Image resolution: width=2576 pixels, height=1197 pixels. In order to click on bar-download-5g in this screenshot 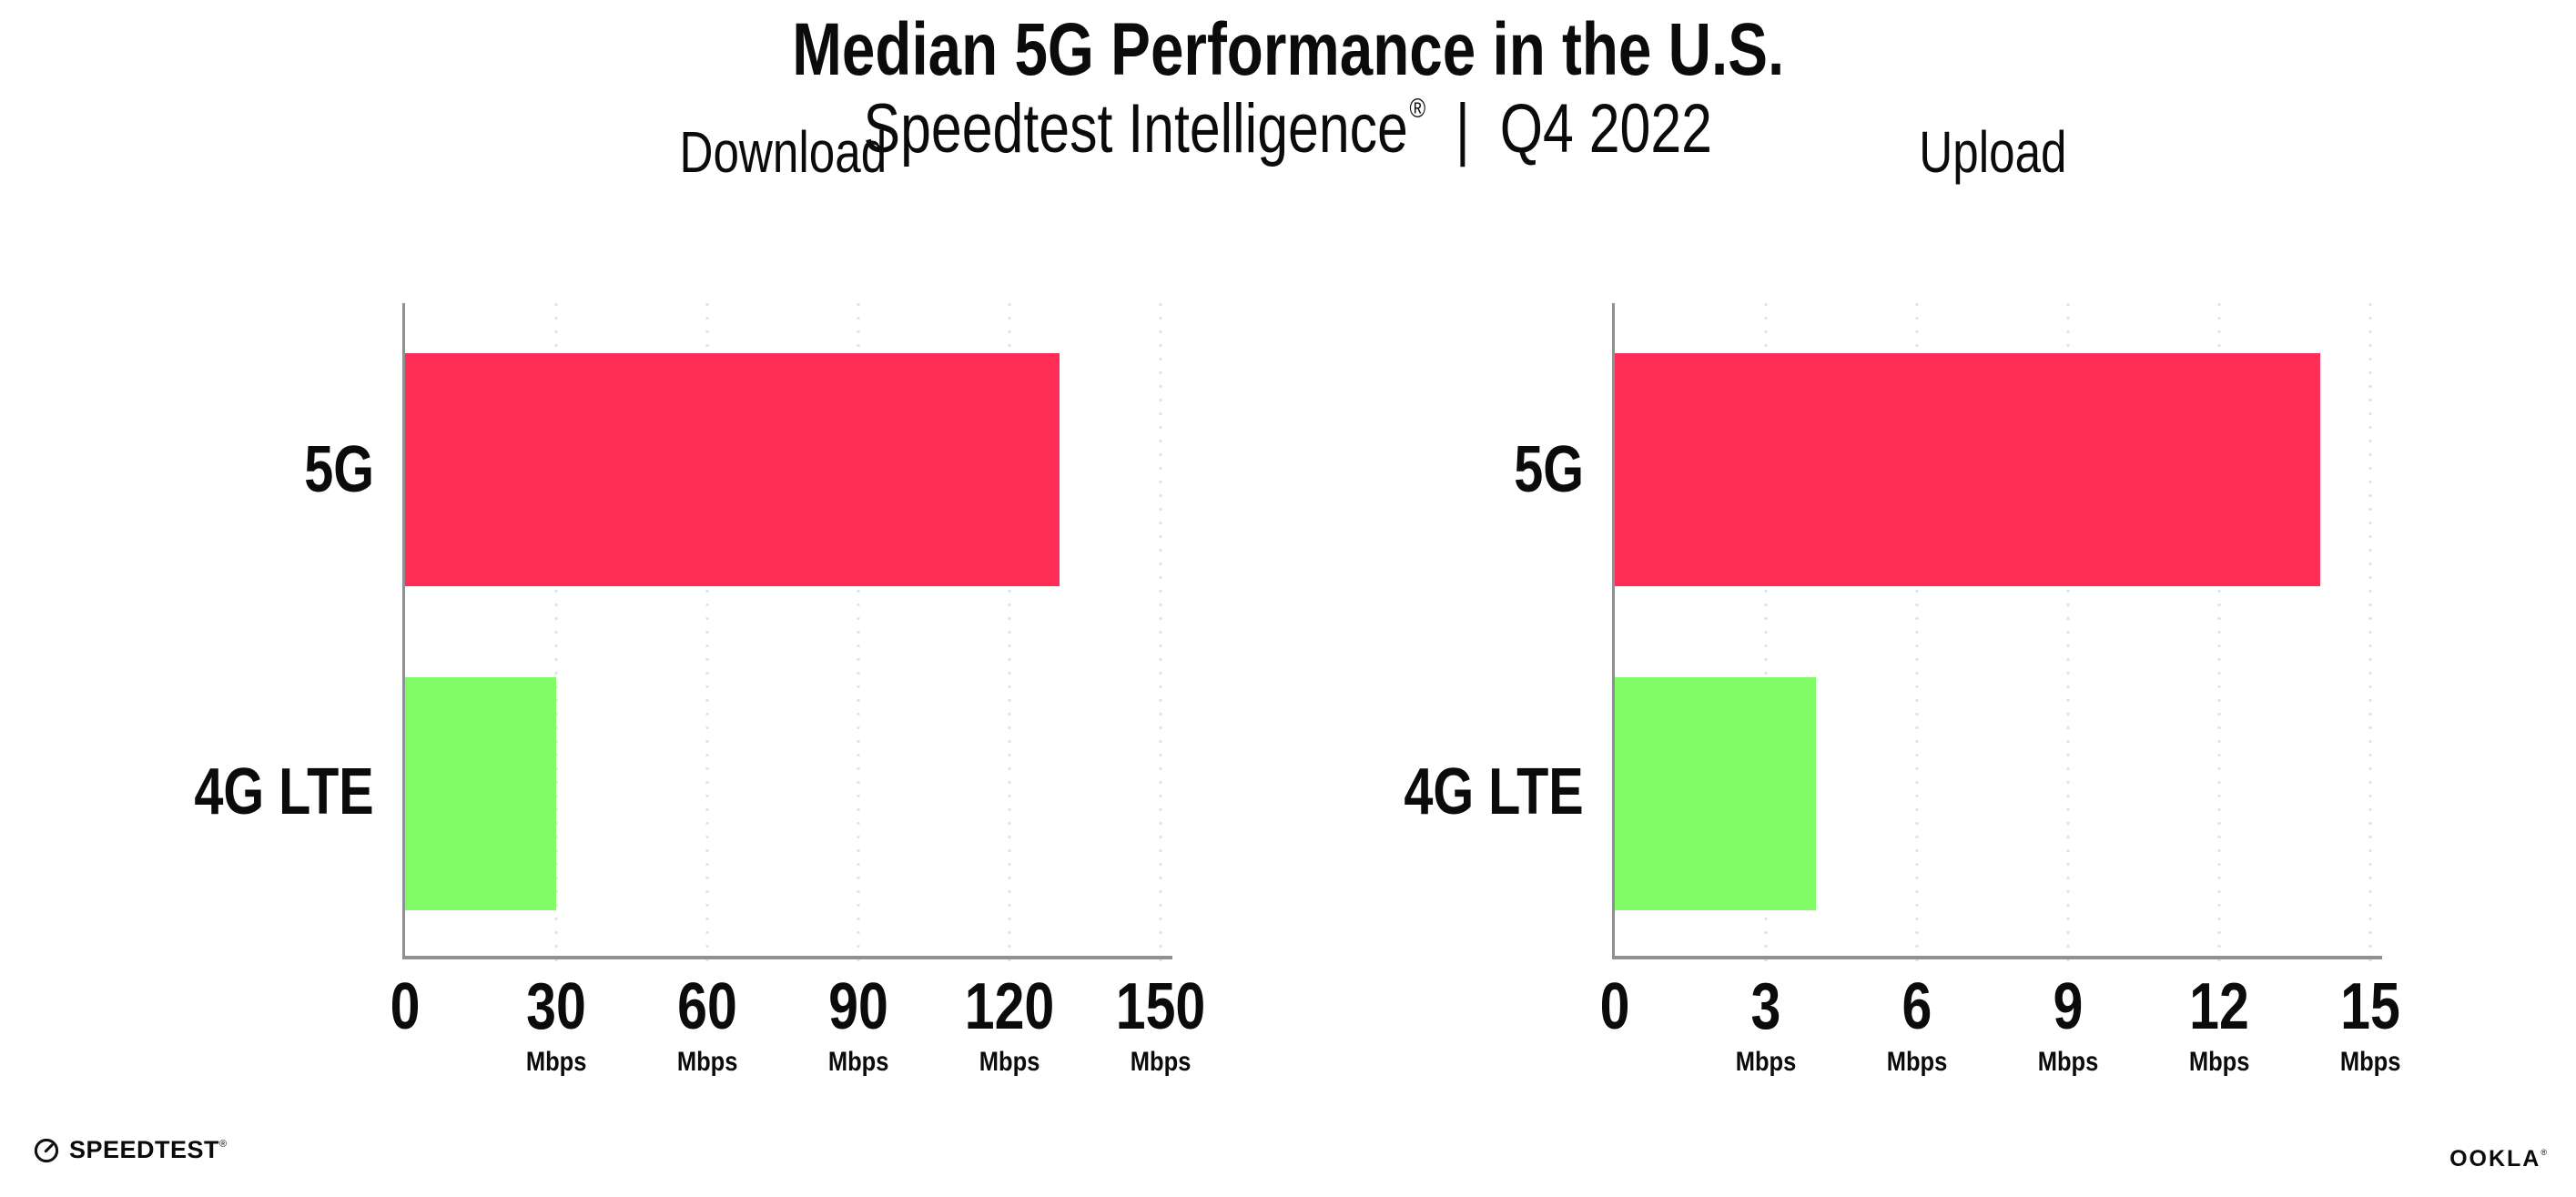, I will do `click(732, 469)`.